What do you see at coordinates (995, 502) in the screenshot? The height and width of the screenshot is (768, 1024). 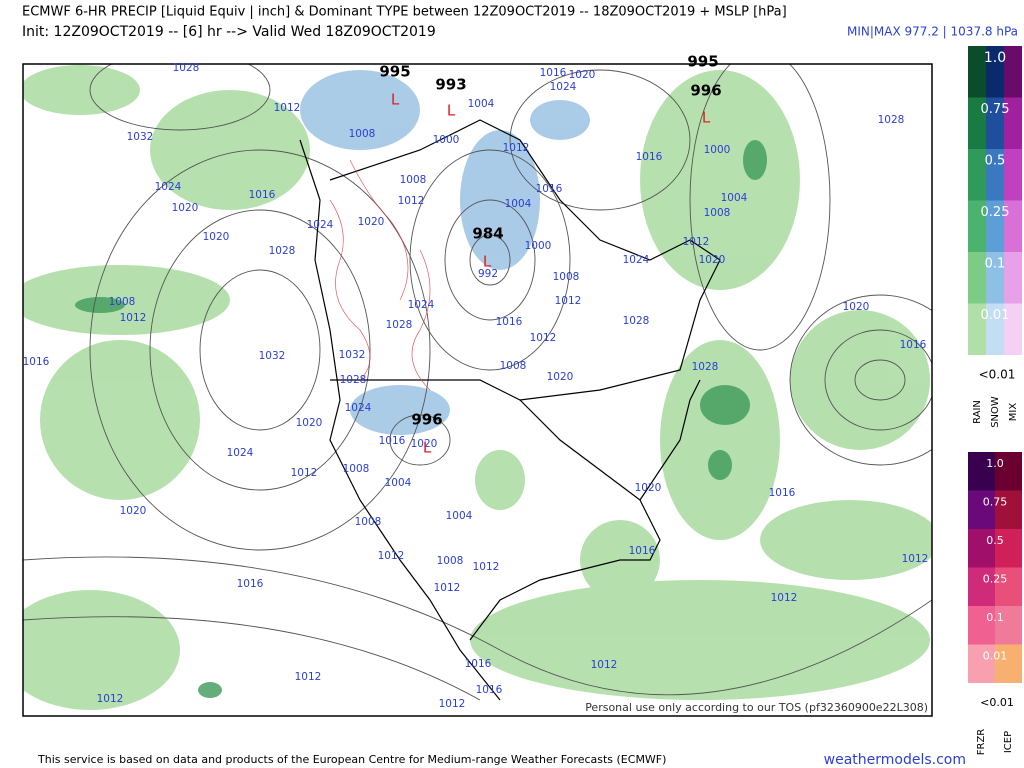 I see `legend-level: 0.75` at bounding box center [995, 502].